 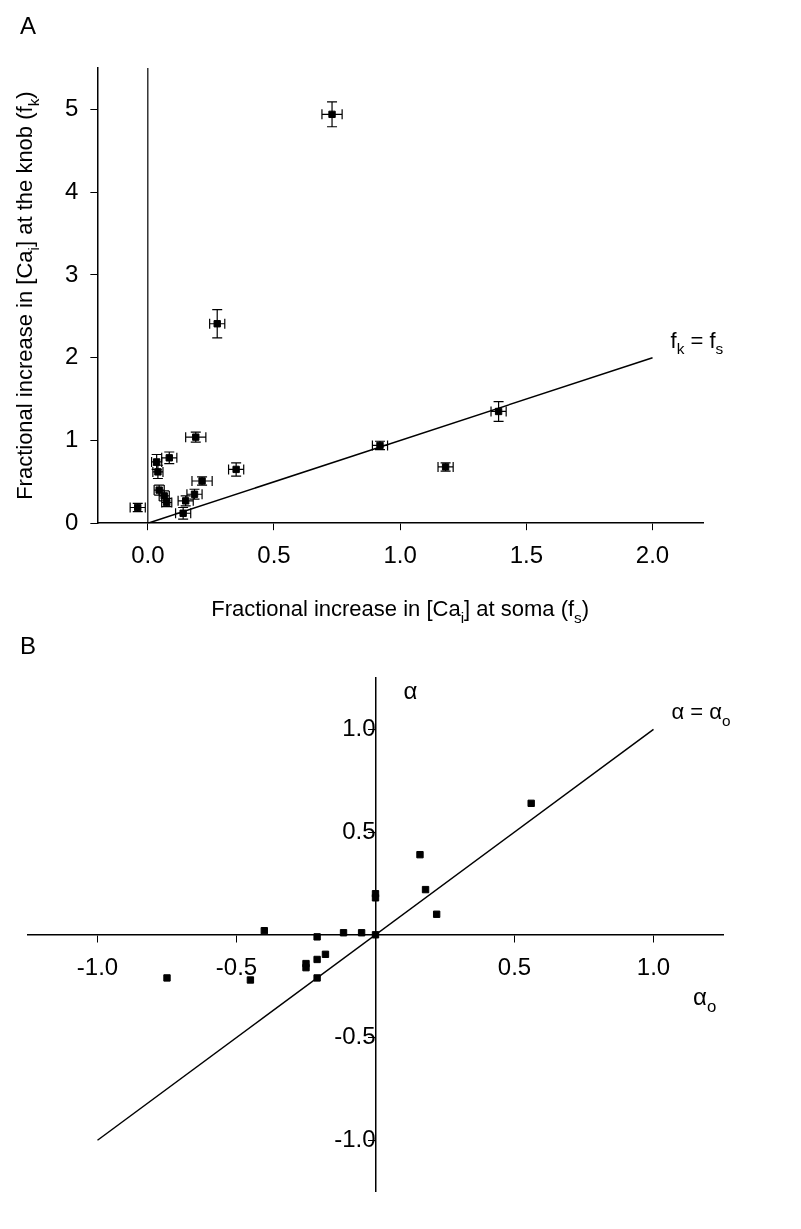 I want to click on chart-title: B, so click(x=28, y=645).